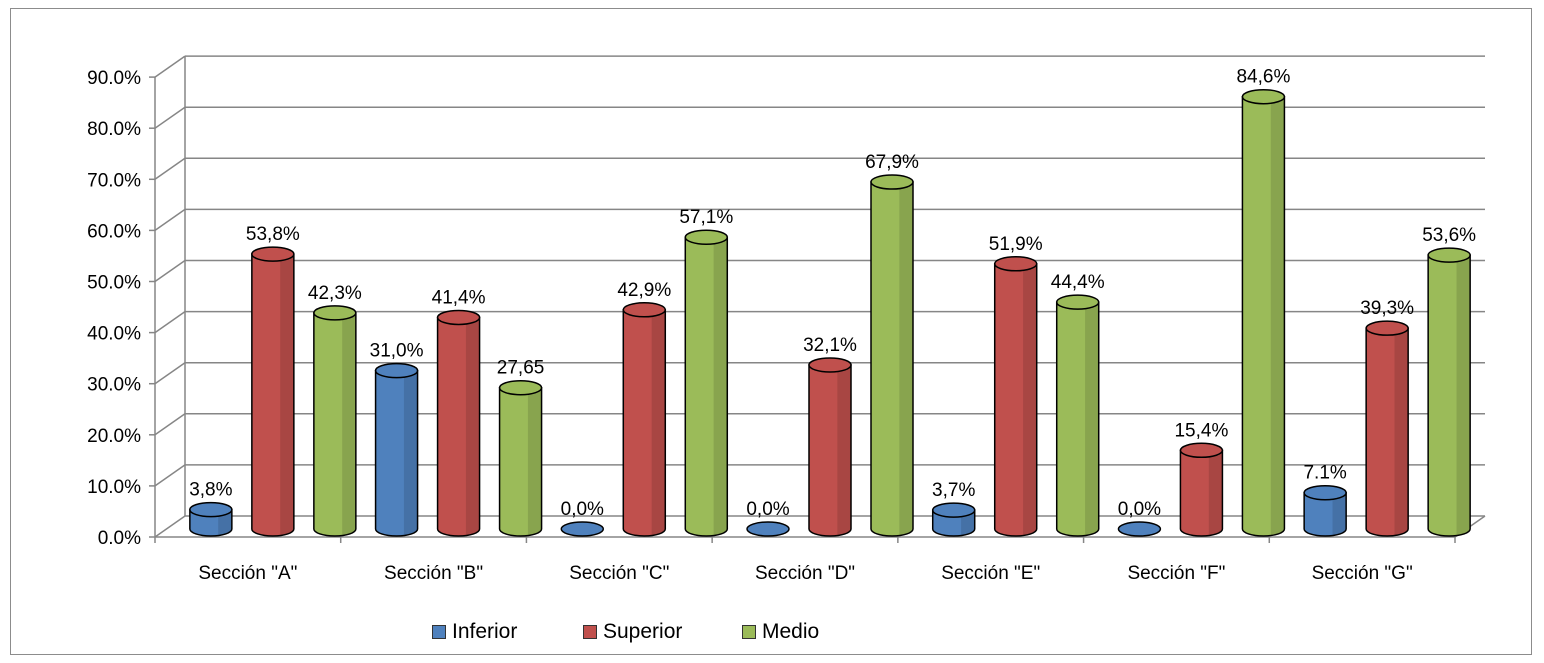  I want to click on legend-label-superior: Superior, so click(643, 631).